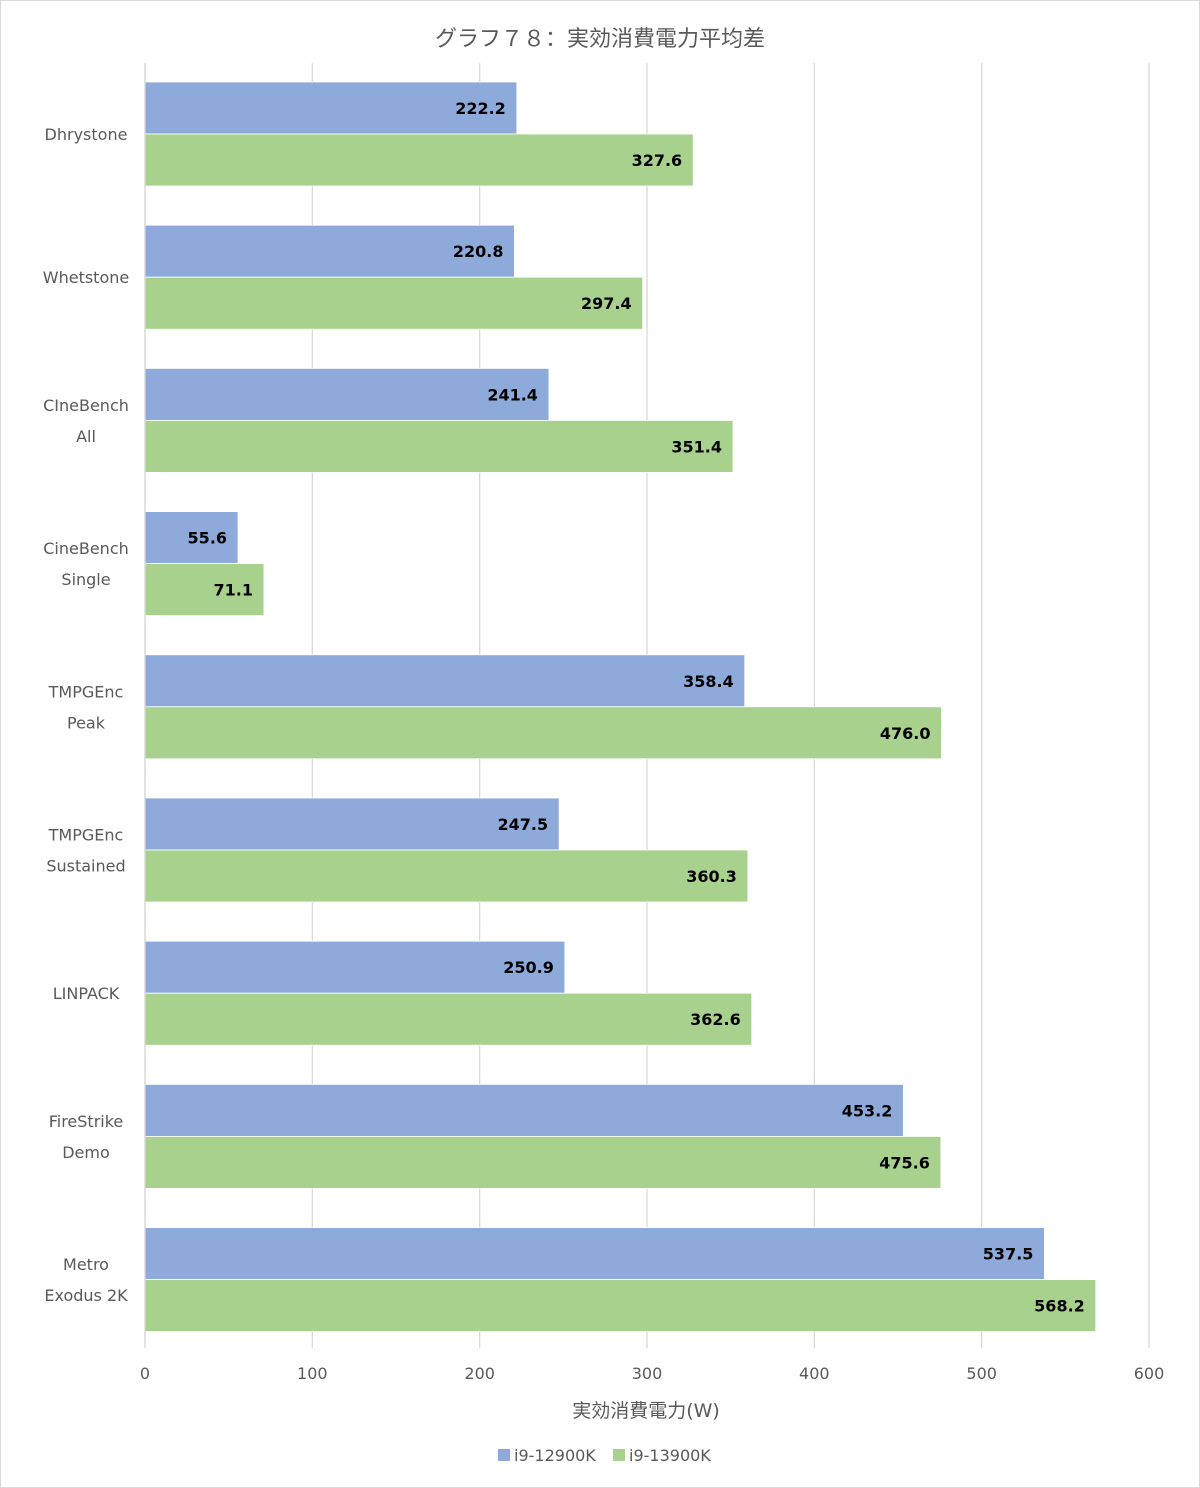 This screenshot has height=1488, width=1200. Describe the element at coordinates (523, 824) in the screenshot. I see `data-label: 247.5` at that location.